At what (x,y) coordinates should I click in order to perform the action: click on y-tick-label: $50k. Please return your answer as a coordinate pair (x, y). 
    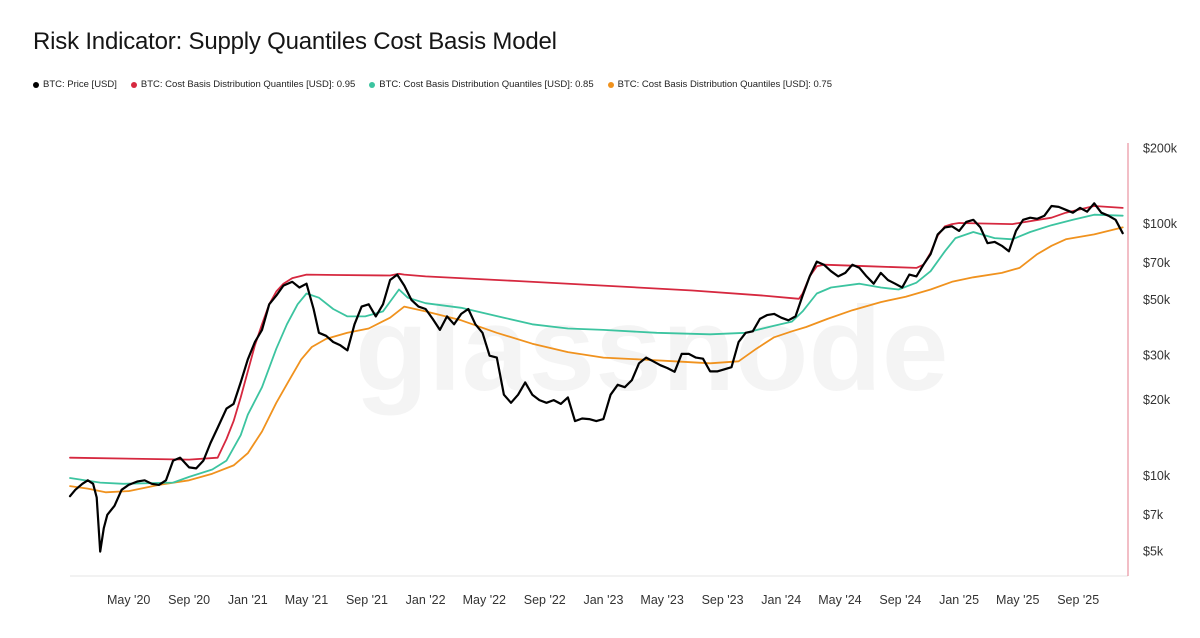
    Looking at the image, I should click on (1157, 300).